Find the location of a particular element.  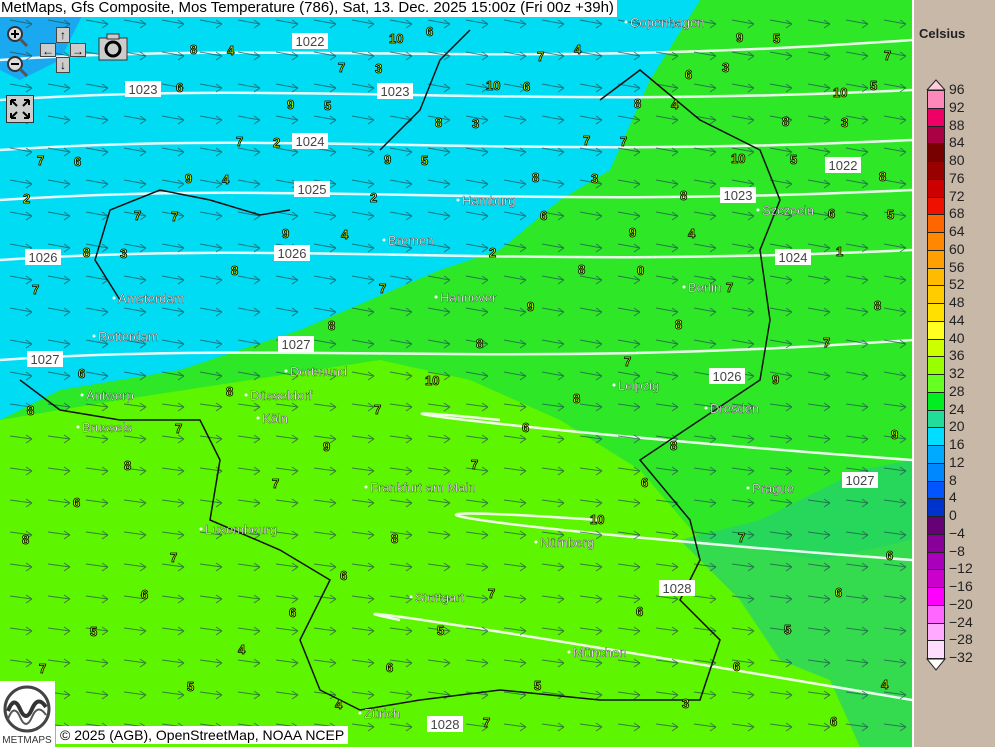

legend-label: 52 is located at coordinates (957, 284).